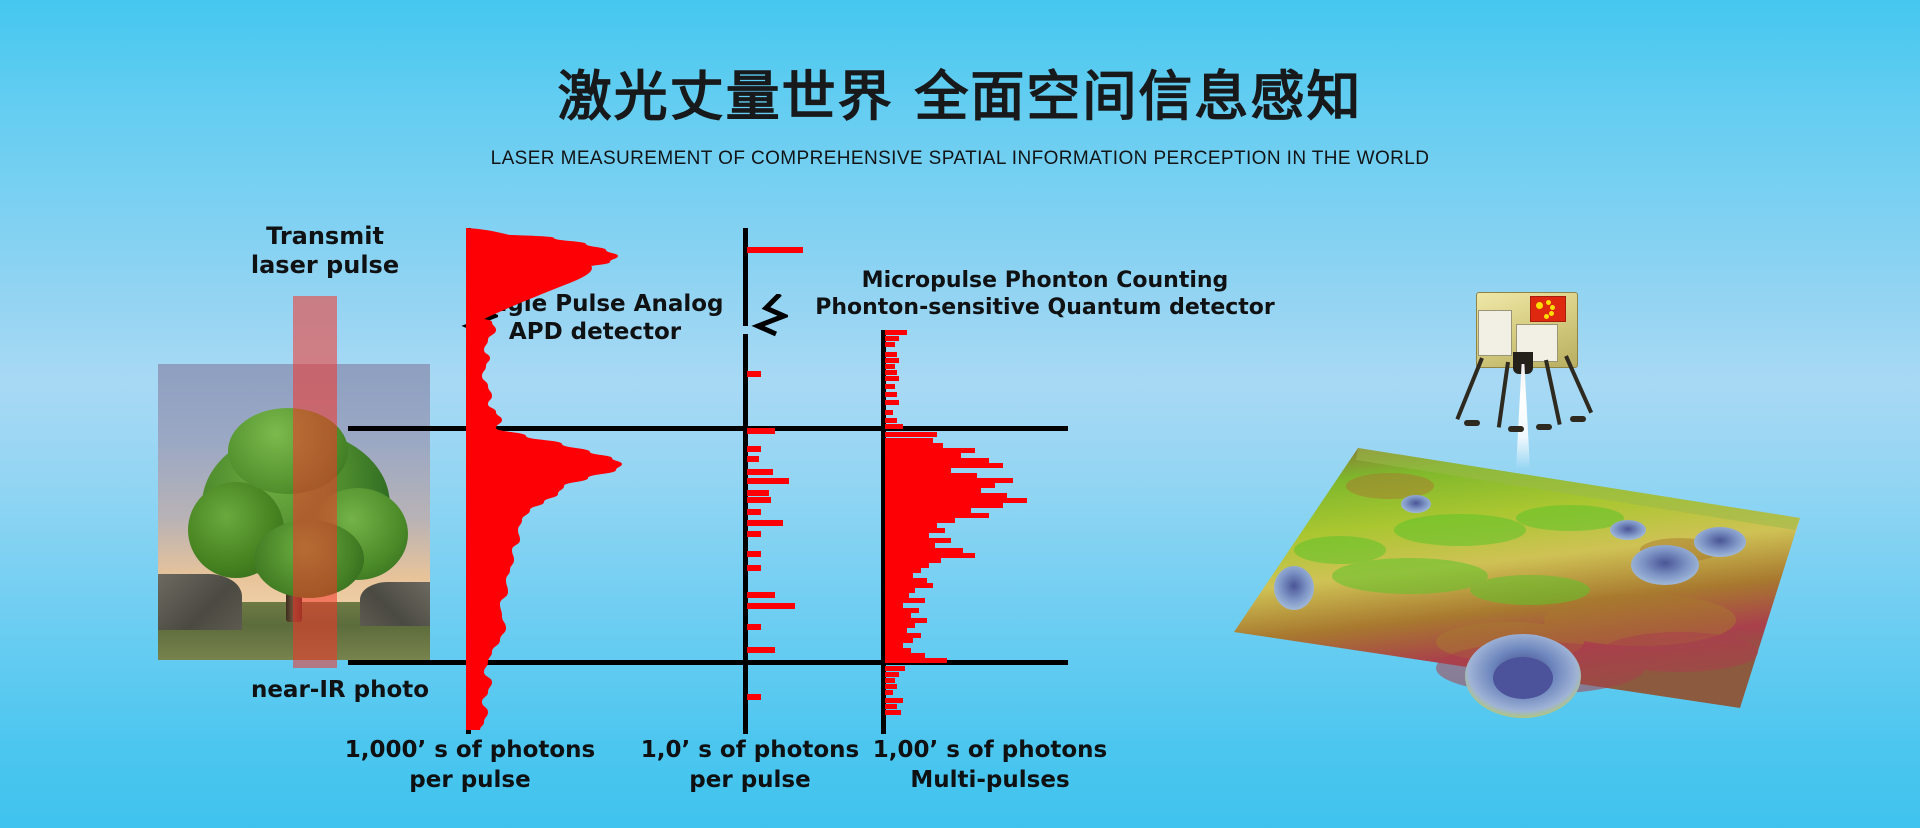 Image resolution: width=1920 pixels, height=828 pixels. What do you see at coordinates (708, 662) in the screenshot?
I see `ground-reference-line` at bounding box center [708, 662].